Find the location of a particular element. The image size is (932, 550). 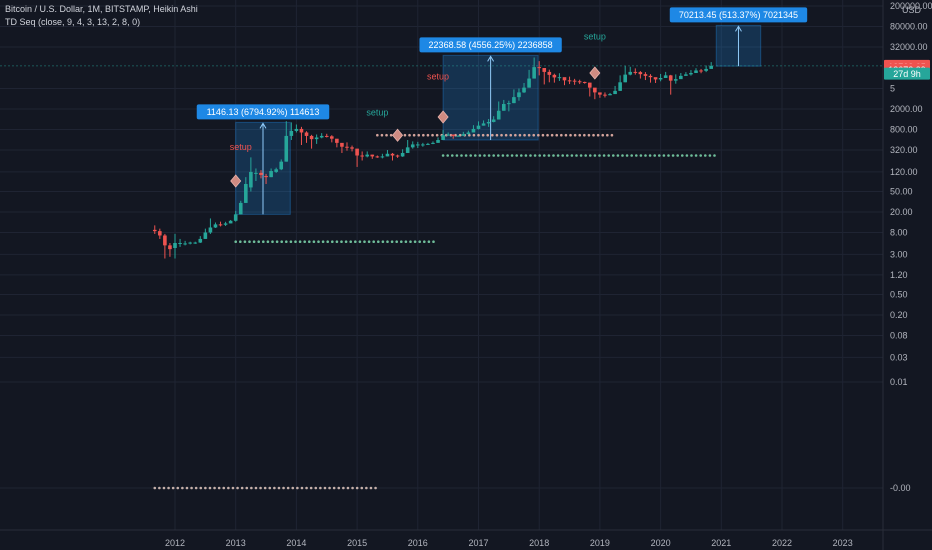

price-axis-label: 0.01 is located at coordinates (899, 382).